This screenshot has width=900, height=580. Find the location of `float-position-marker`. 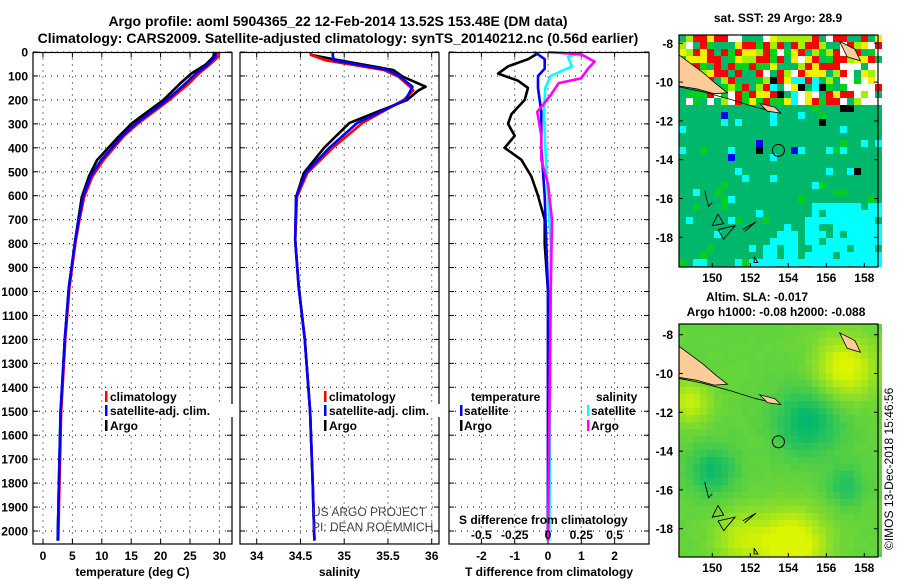

float-position-marker is located at coordinates (778, 150).